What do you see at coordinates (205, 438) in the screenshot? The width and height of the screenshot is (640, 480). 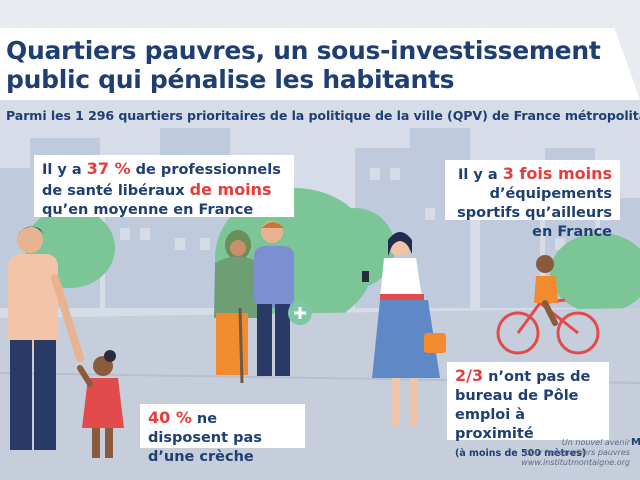 I see `stat-suffix: ne disposent pas d’une crèche` at bounding box center [205, 438].